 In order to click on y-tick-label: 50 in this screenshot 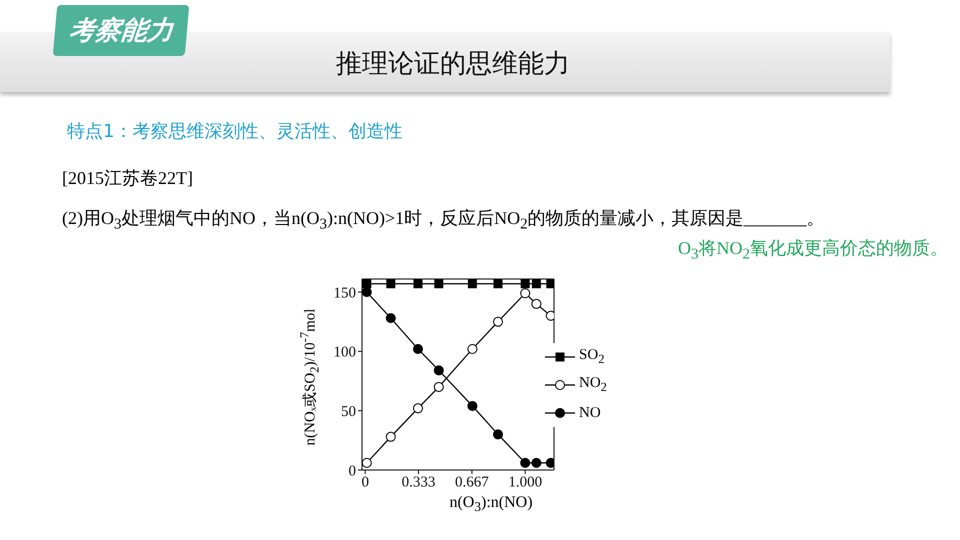, I will do `click(348, 412)`.